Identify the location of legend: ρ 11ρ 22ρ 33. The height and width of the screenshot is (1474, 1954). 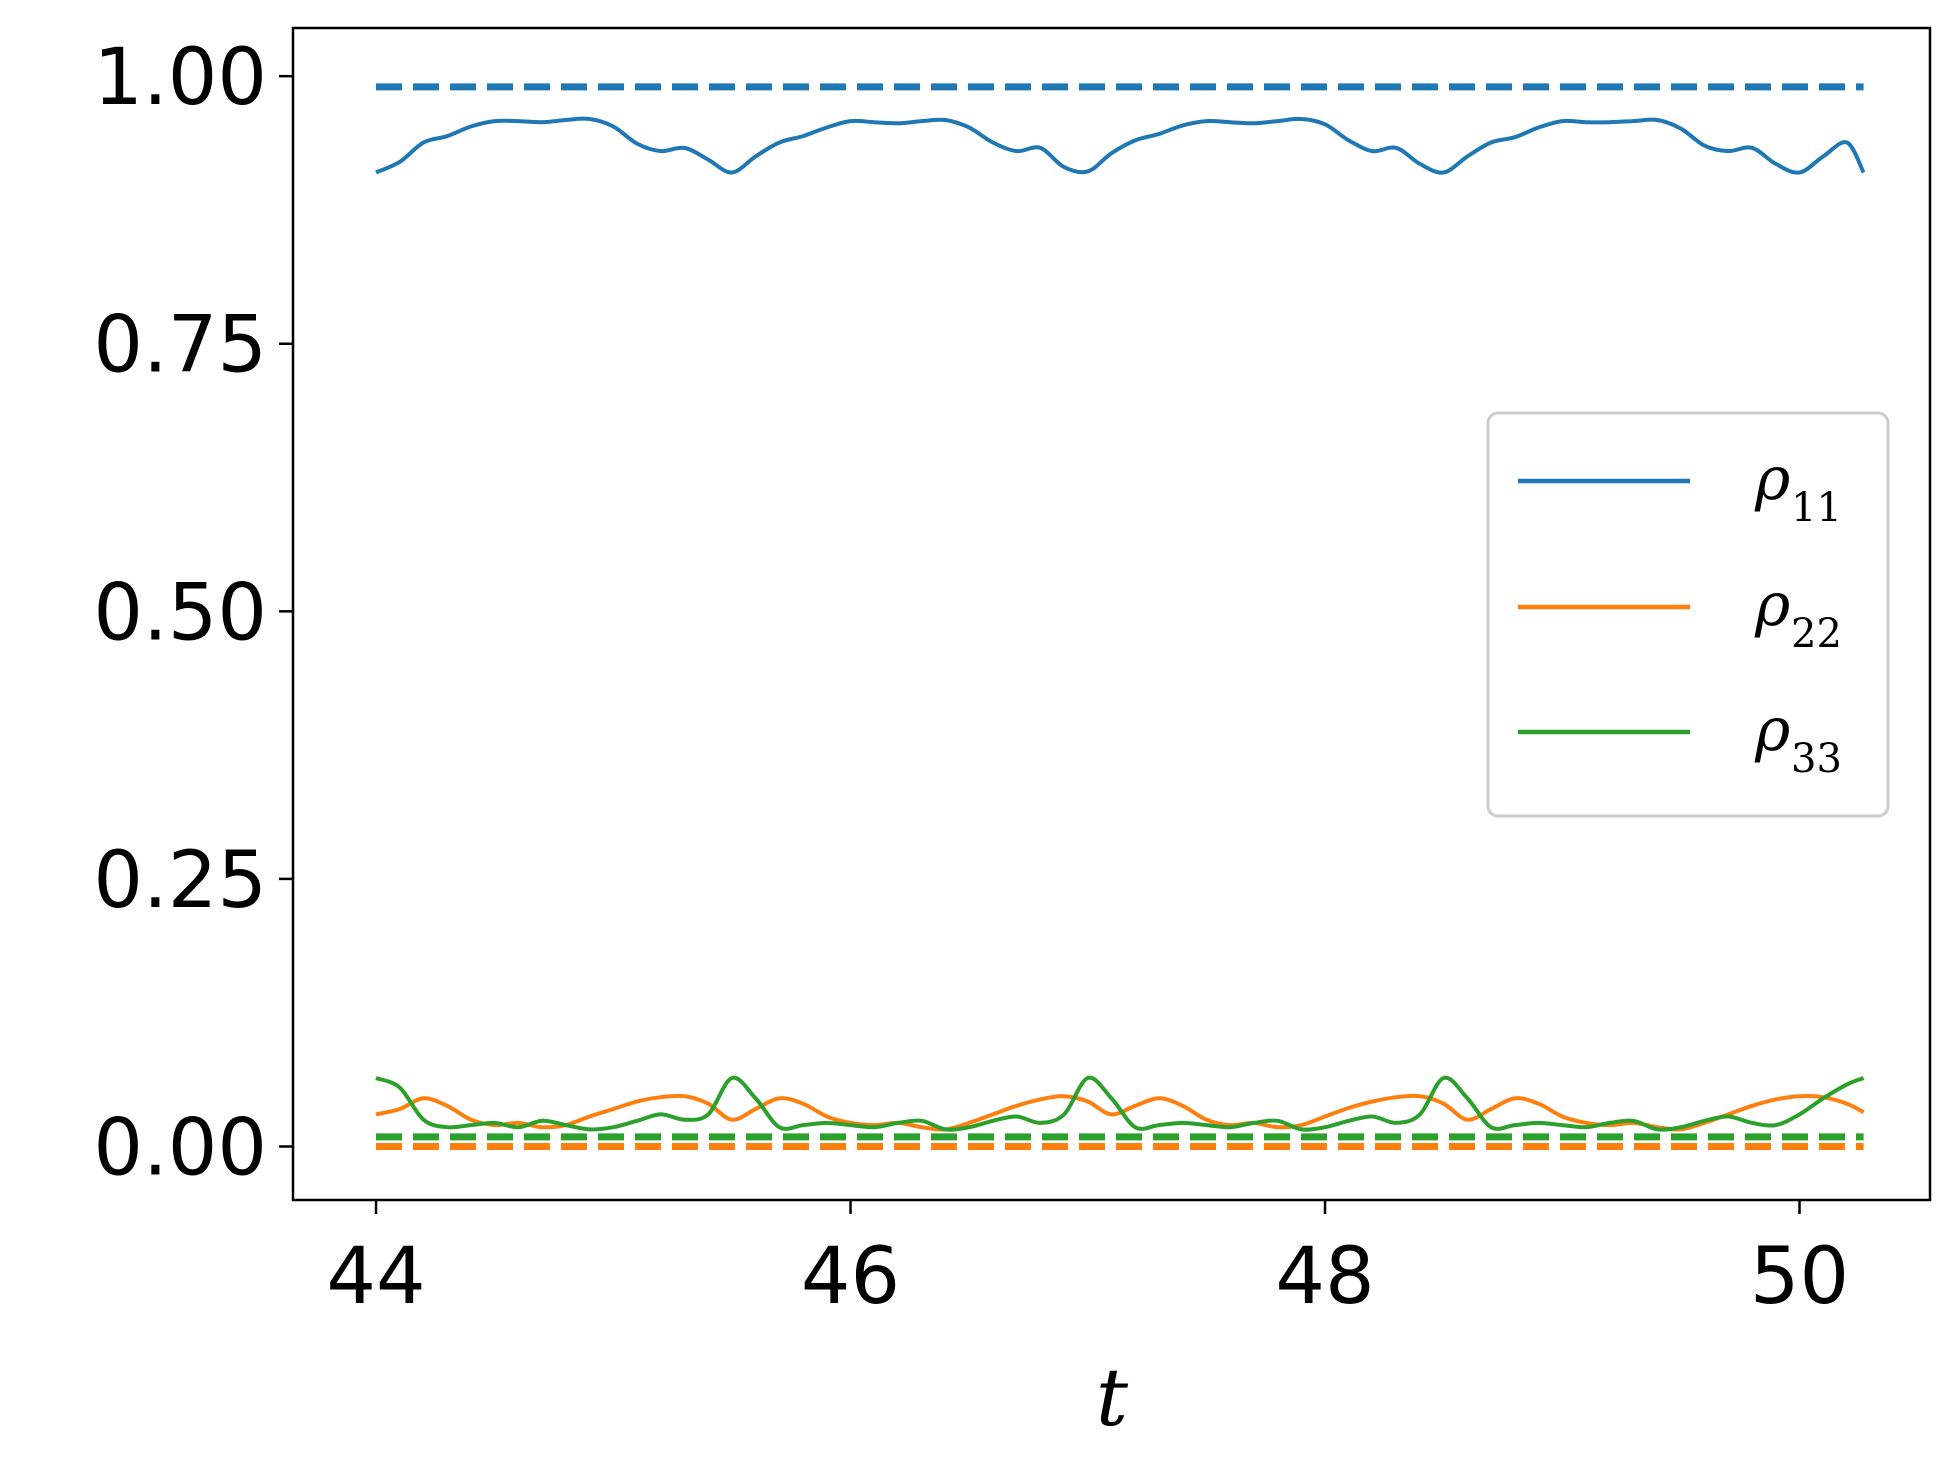
(1688, 614).